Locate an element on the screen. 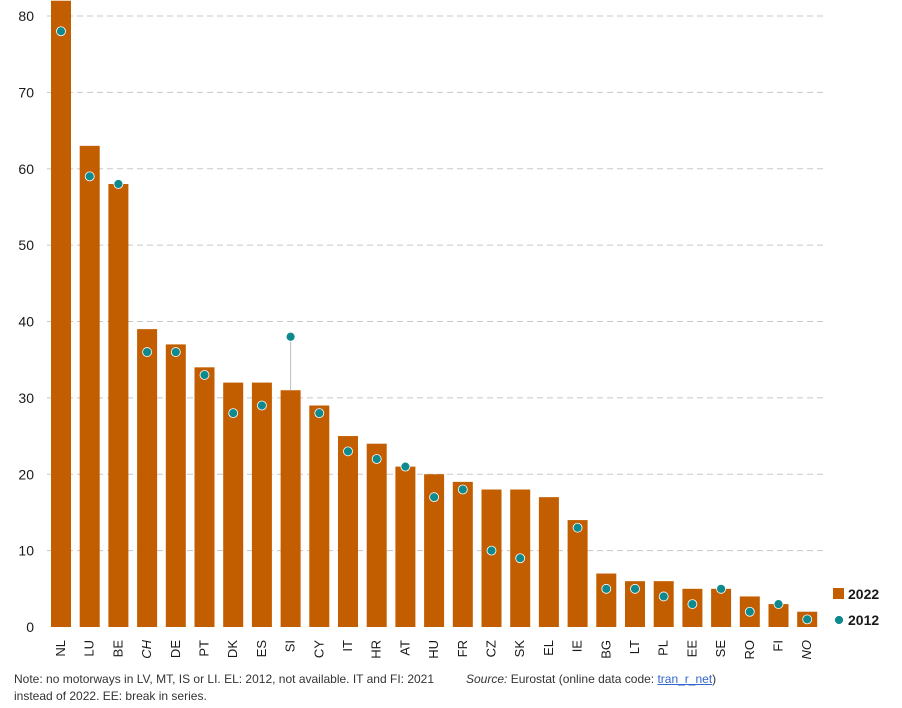 The height and width of the screenshot is (708, 902). bar-AT is located at coordinates (405, 546).